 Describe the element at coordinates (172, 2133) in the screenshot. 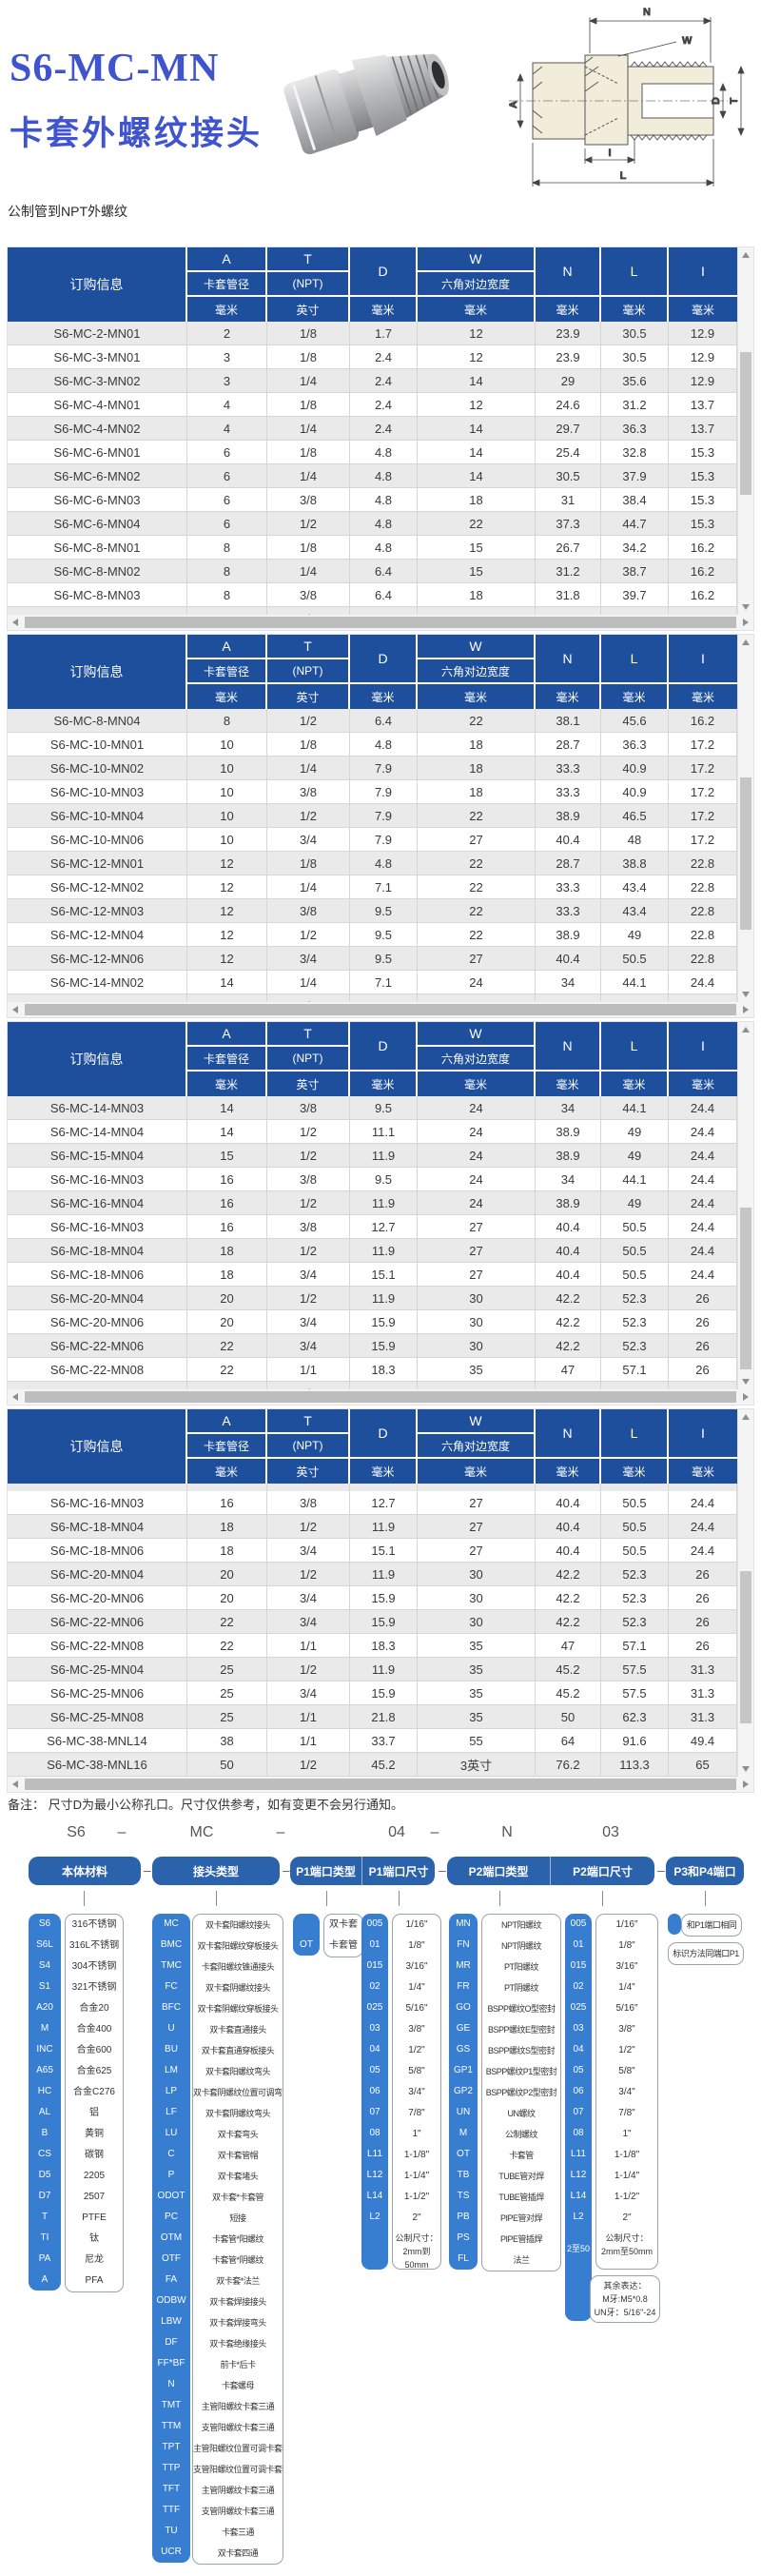

I see `fitting-type-code: LU` at that location.